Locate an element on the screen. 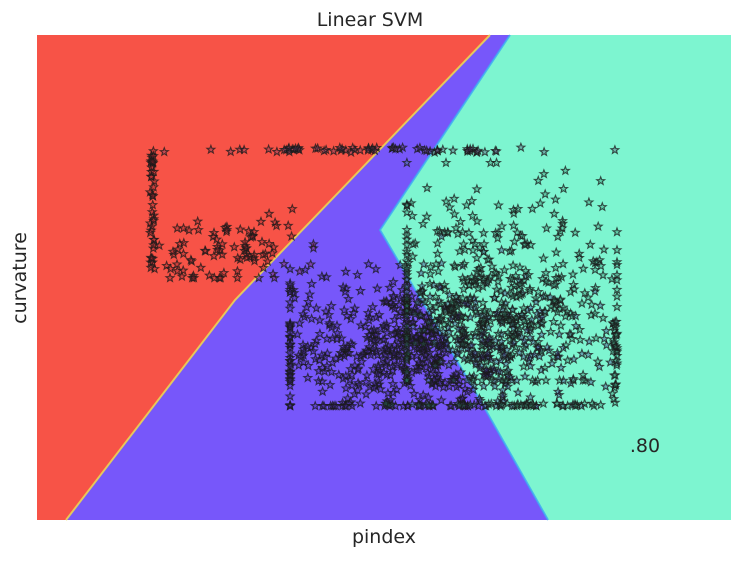  y-axis-label: curvature is located at coordinates (20, 278).